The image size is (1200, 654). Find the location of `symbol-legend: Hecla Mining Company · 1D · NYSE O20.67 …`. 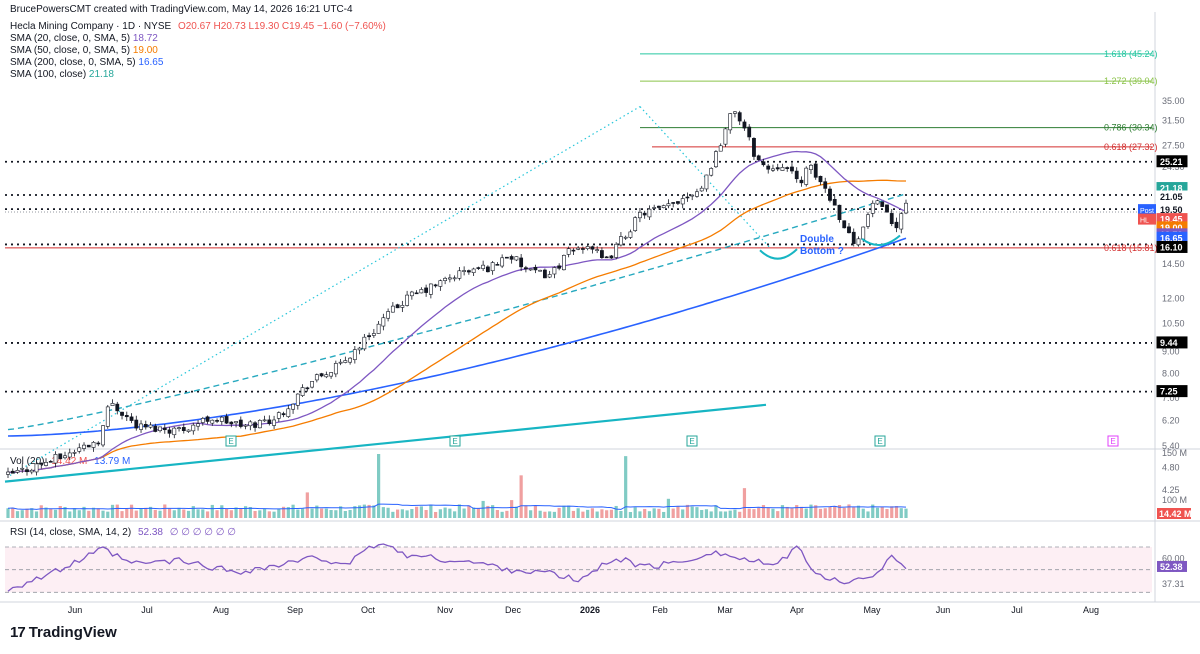

symbol-legend: Hecla Mining Company · 1D · NYSE O20.67 … is located at coordinates (198, 27).